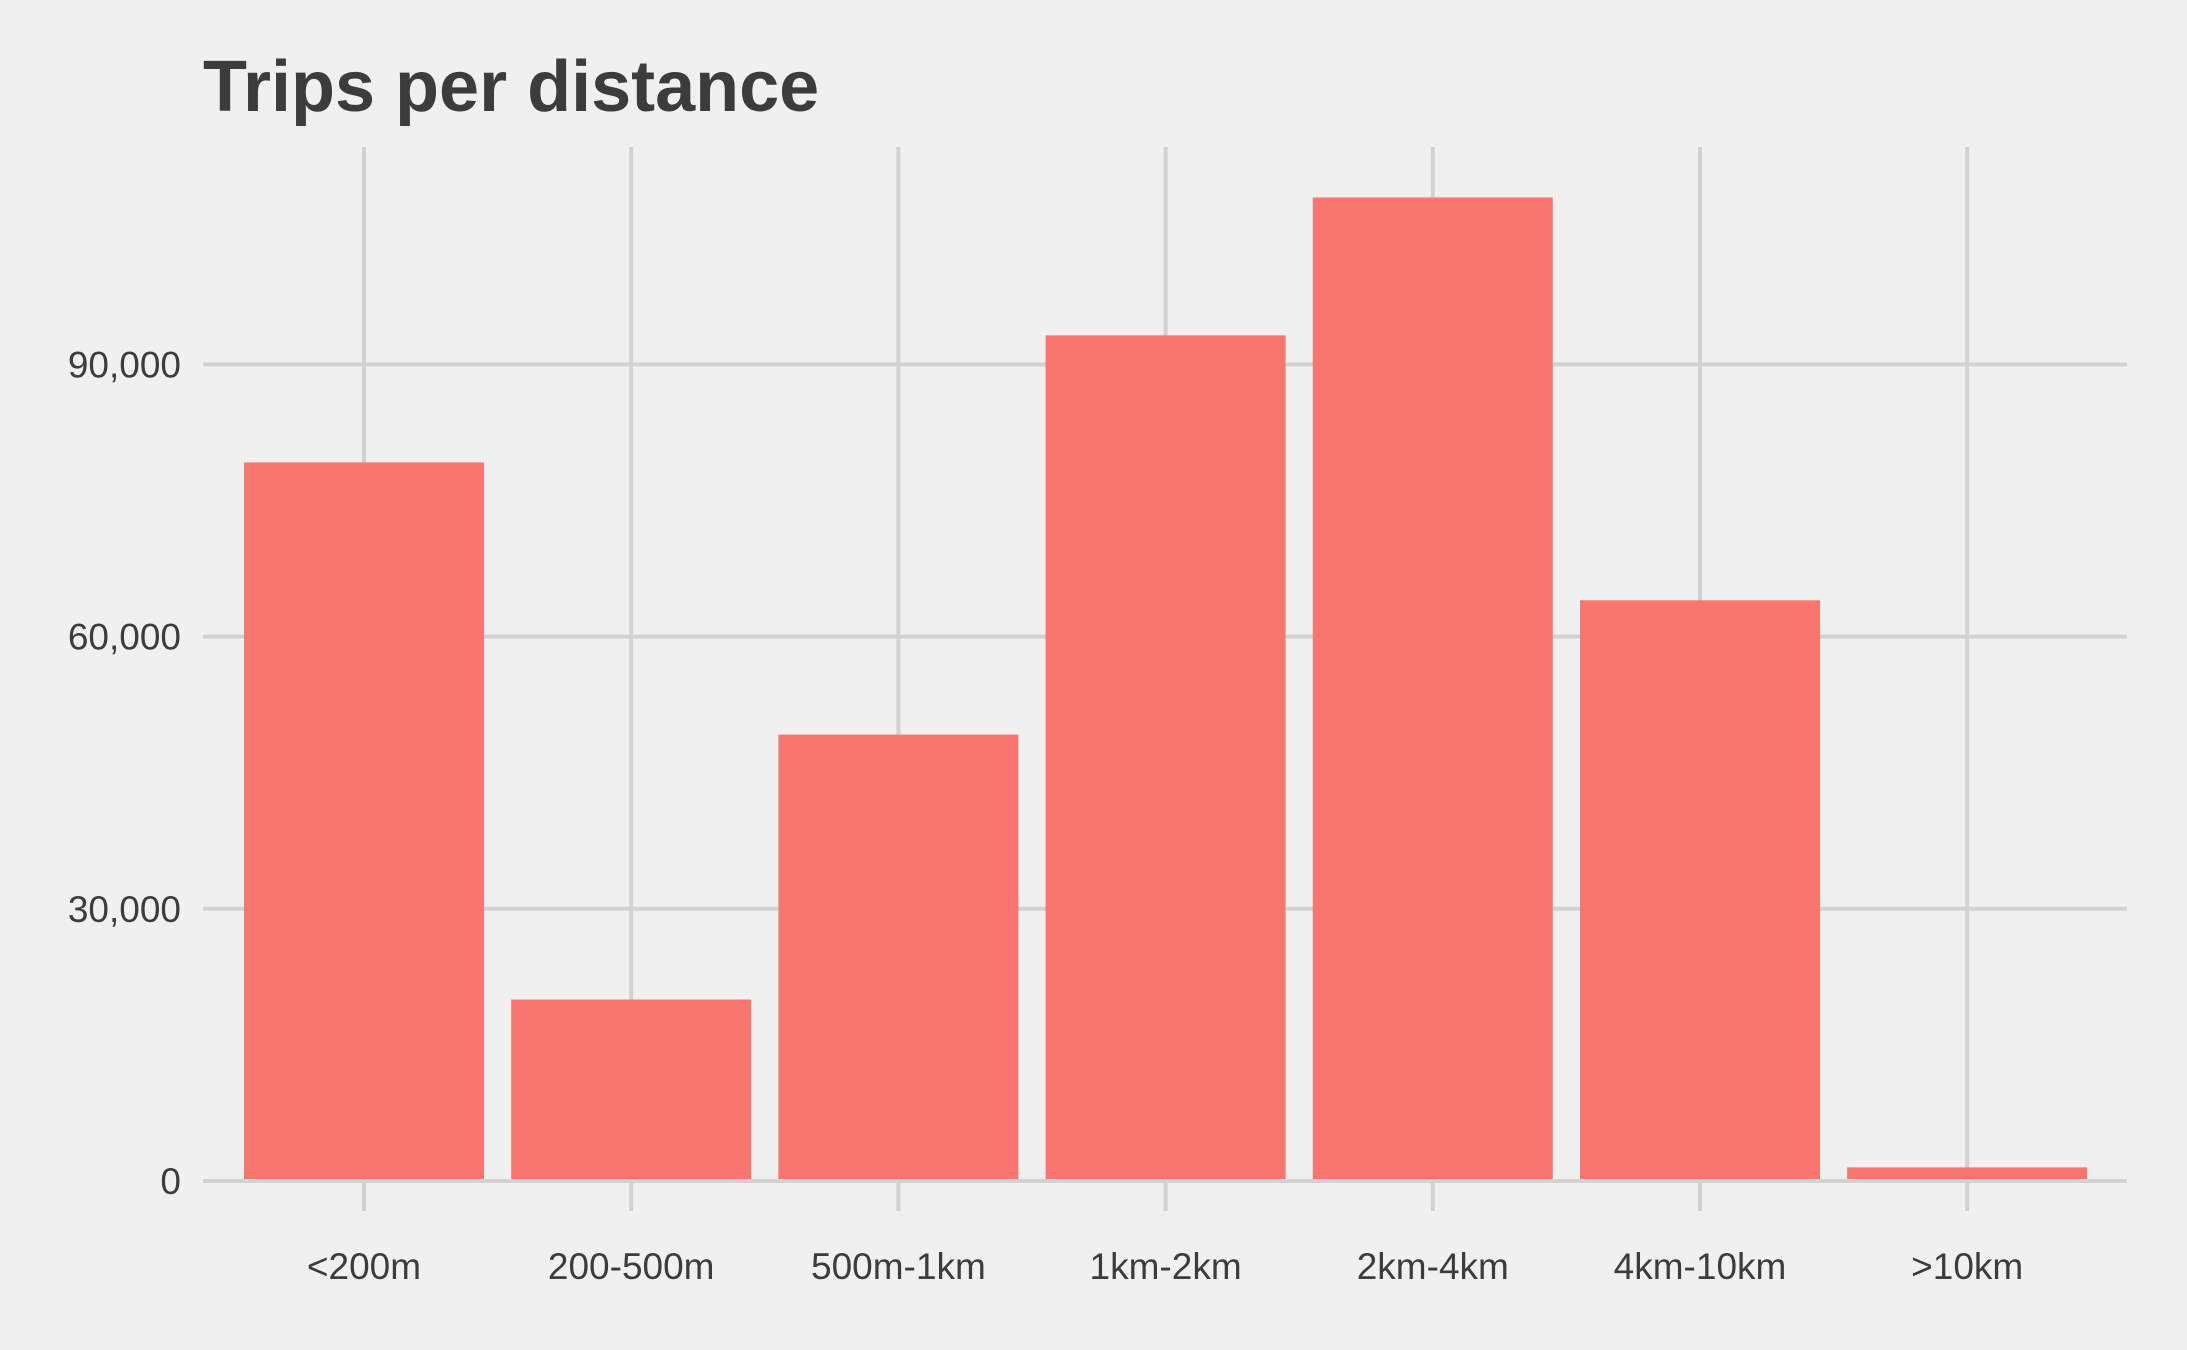  I want to click on x-tick-label: 2km-4km, so click(1433, 1266).